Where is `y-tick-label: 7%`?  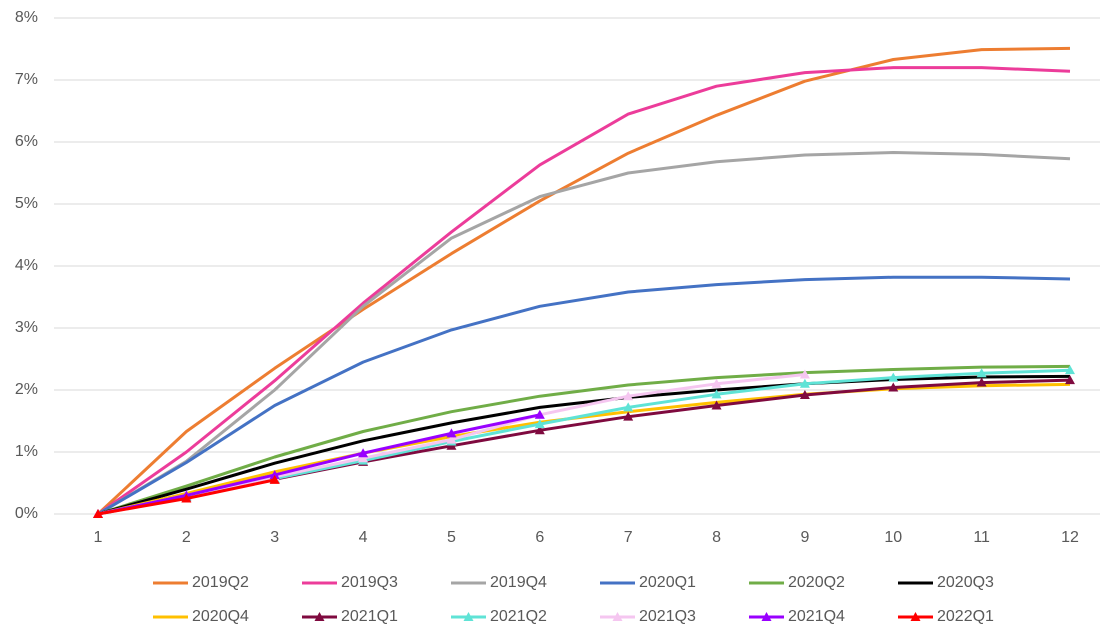
y-tick-label: 7% is located at coordinates (26, 79).